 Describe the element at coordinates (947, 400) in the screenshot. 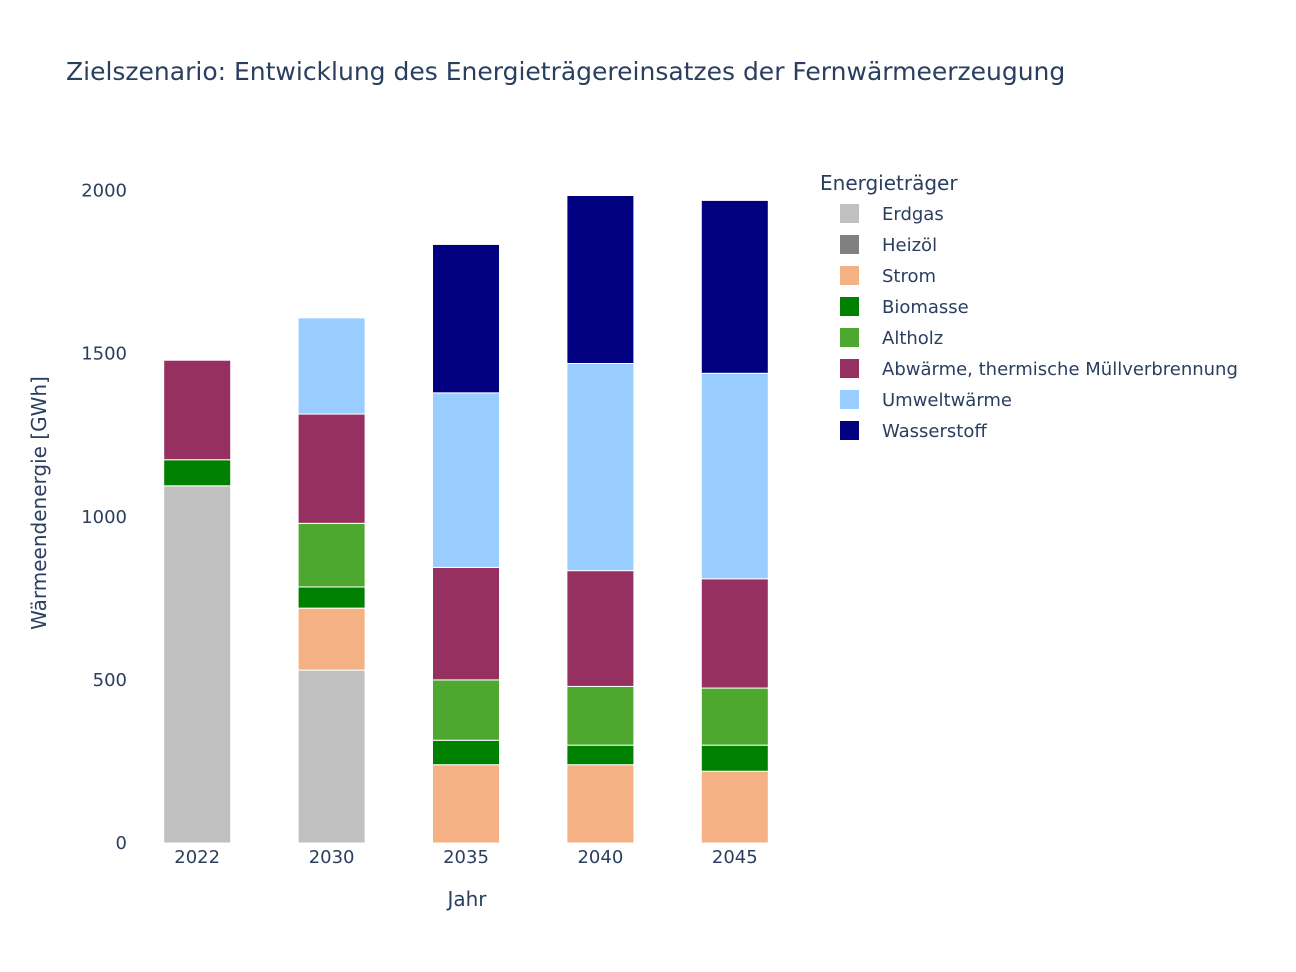

I see `legend-label: Umweltwärme` at that location.